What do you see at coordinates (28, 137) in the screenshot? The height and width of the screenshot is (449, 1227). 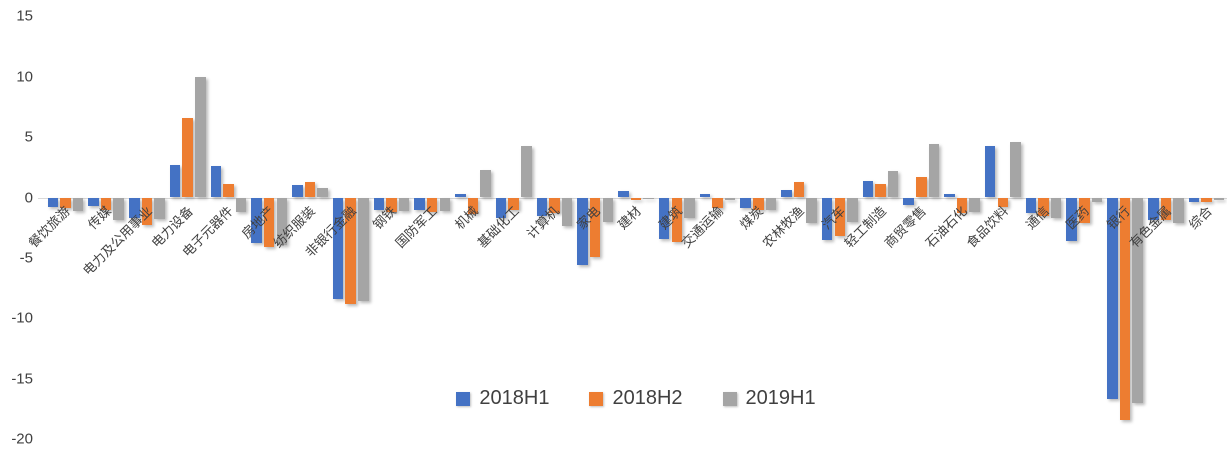 I see `y-axis-tick-label: 5` at bounding box center [28, 137].